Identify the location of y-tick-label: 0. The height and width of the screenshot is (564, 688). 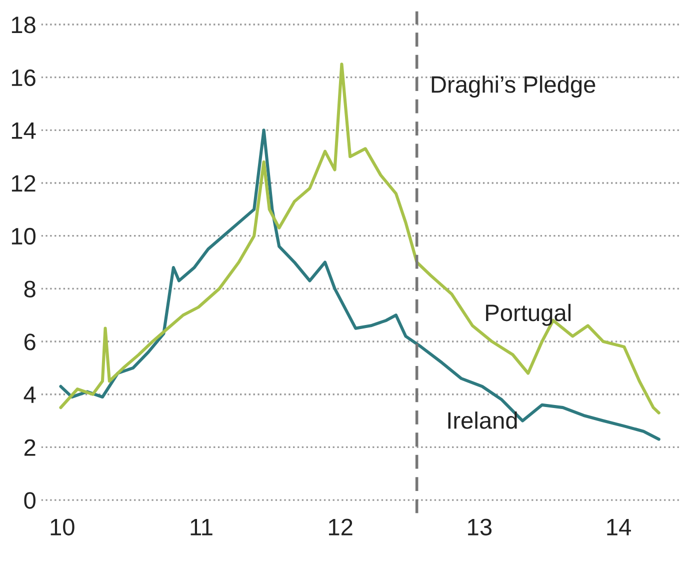
(30, 500).